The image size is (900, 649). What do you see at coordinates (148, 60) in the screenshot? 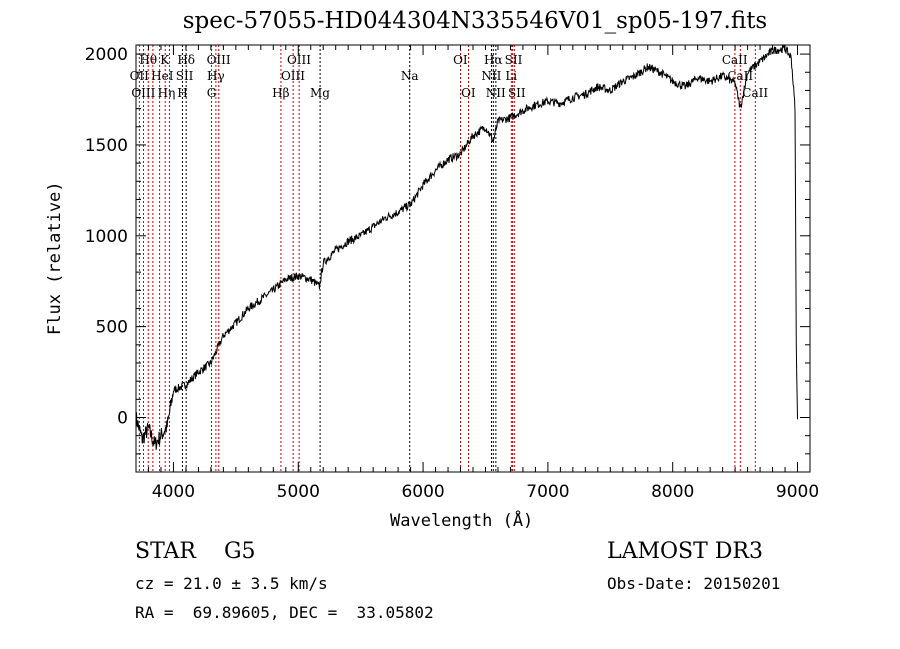
I see `line-label: Hθ` at bounding box center [148, 60].